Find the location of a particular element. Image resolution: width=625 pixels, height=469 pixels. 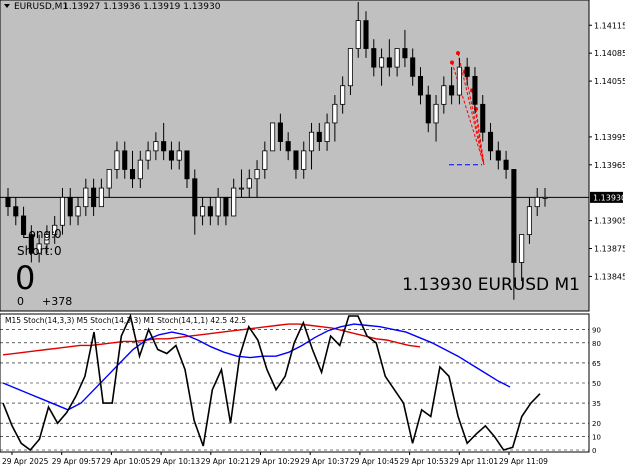

price-tick-label: 1.14115 is located at coordinates (609, 25).